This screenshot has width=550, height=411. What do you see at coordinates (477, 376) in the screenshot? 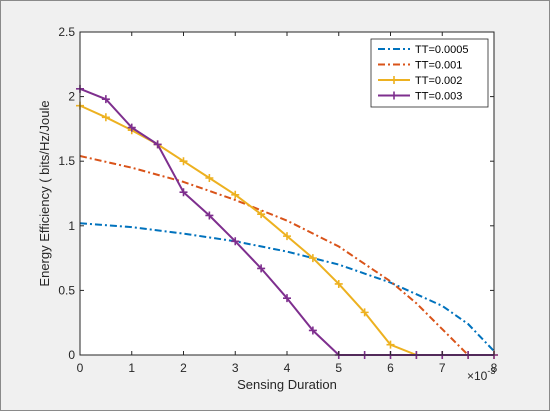
I see `x-exponent-base: ×10` at bounding box center [477, 376].